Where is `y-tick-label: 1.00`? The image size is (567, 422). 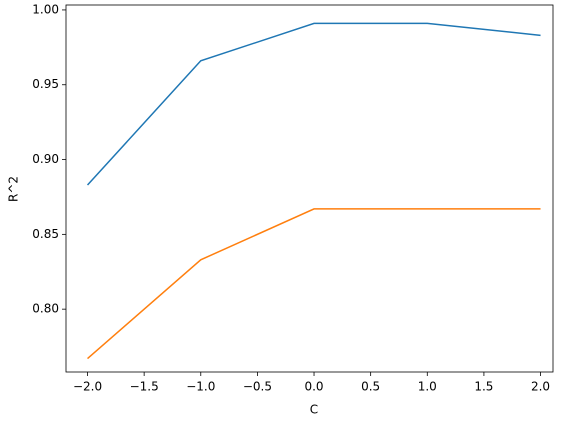
y-tick-label: 1.00 is located at coordinates (45, 9).